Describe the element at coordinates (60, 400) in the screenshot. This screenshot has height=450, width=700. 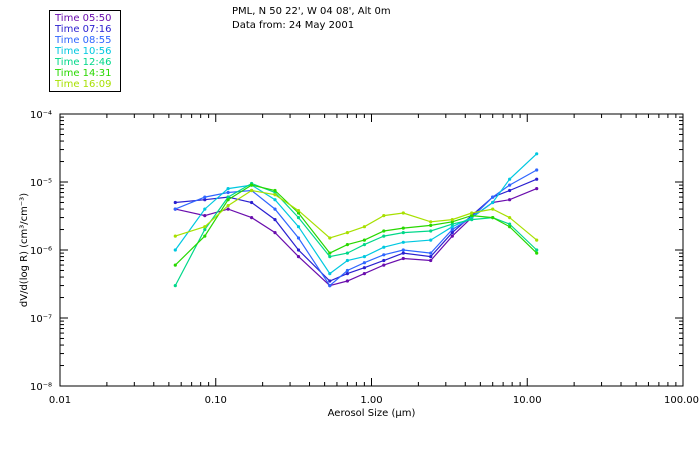
I see `x-tick-label: 0.01` at that location.